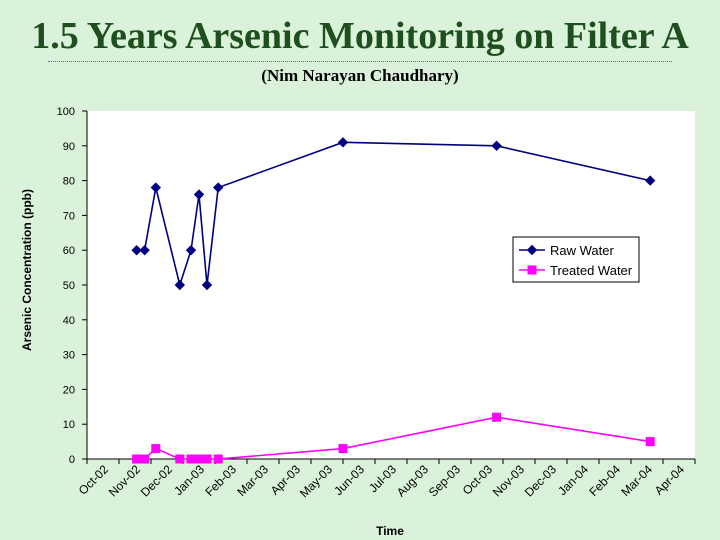 The height and width of the screenshot is (540, 720). What do you see at coordinates (478, 480) in the screenshot?
I see `x-tick-label: Oct-03` at bounding box center [478, 480].